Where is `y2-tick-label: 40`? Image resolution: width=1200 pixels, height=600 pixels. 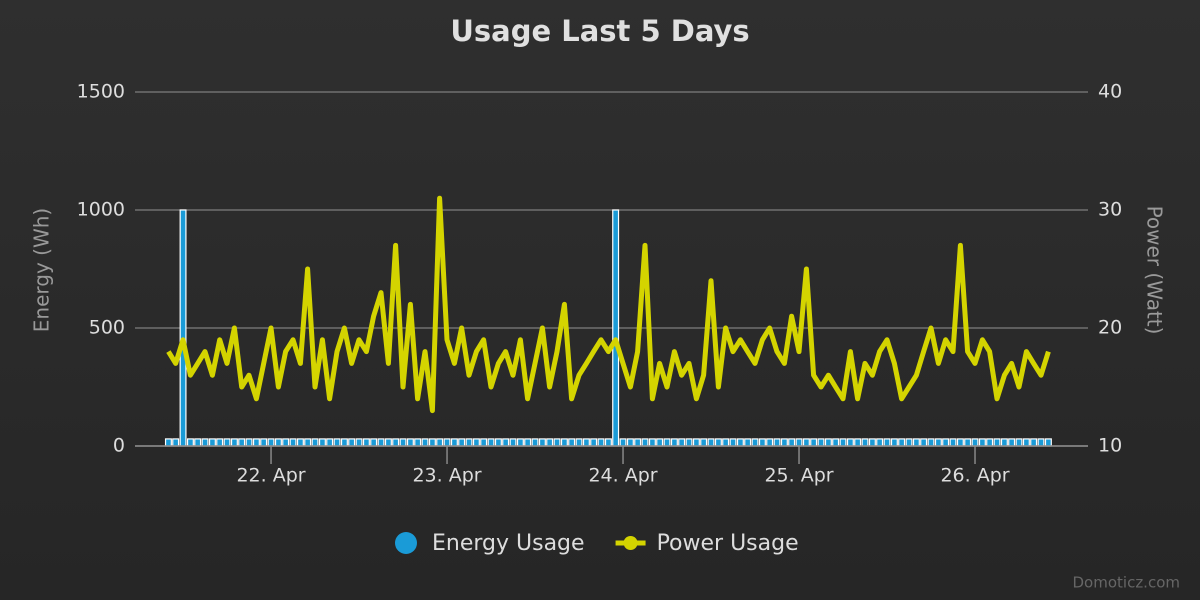
y2-tick-label: 40 is located at coordinates (1110, 92).